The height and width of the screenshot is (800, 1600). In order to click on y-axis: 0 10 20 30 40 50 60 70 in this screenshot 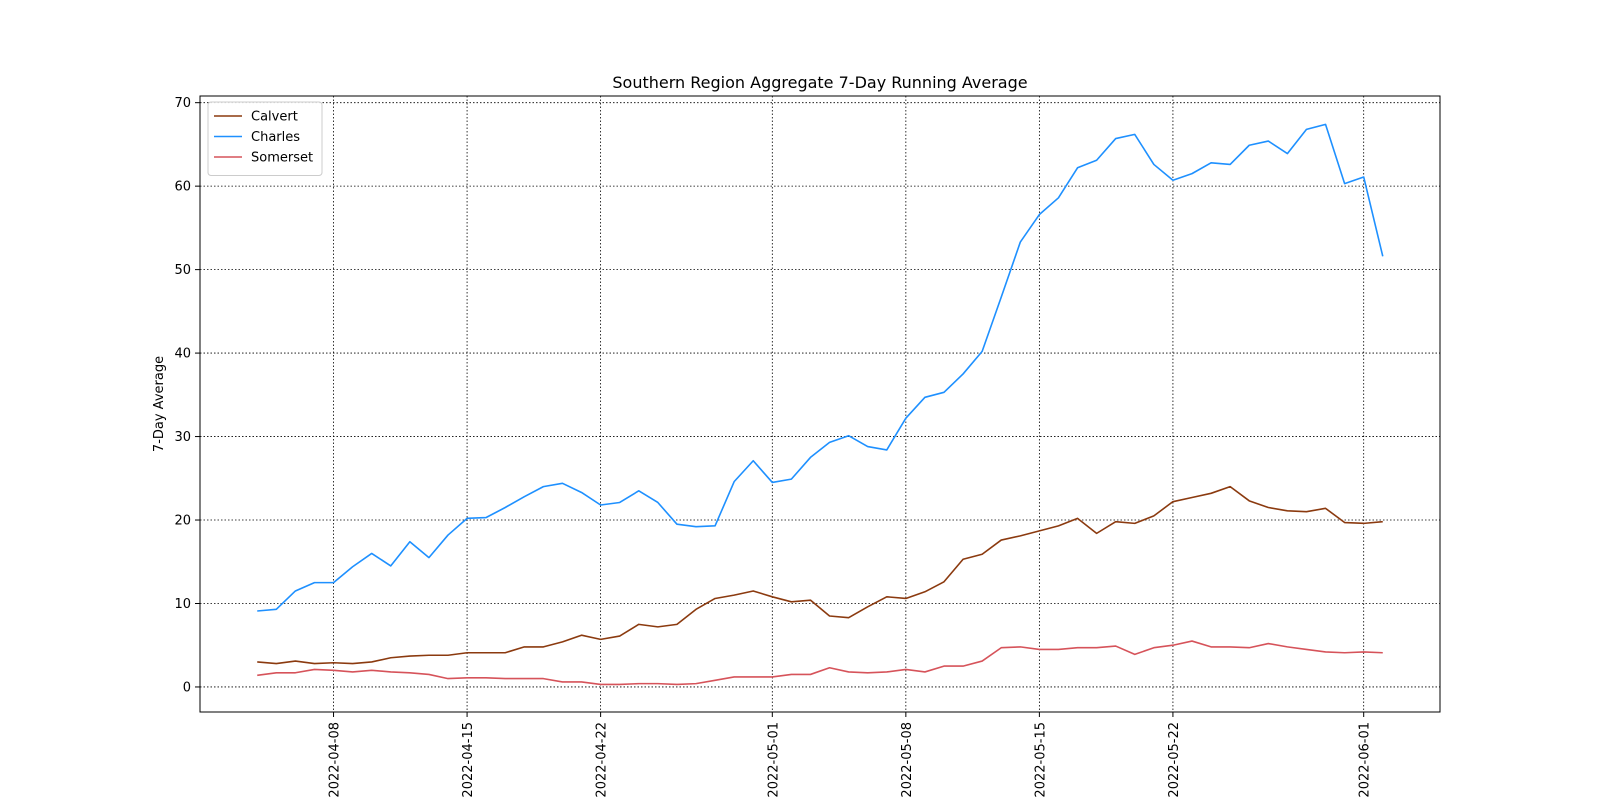, I will do `click(187, 395)`.